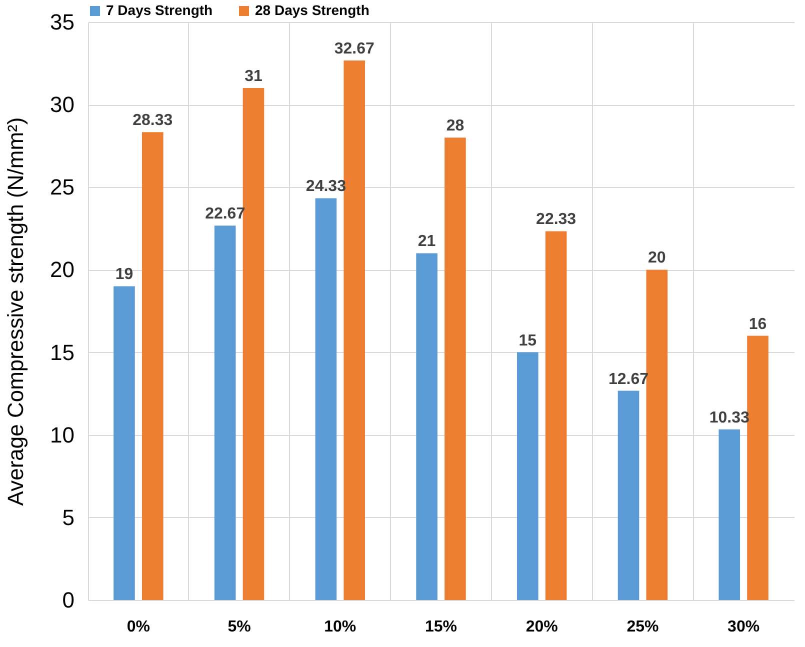  I want to click on x-tick-label: 10%, so click(340, 627).